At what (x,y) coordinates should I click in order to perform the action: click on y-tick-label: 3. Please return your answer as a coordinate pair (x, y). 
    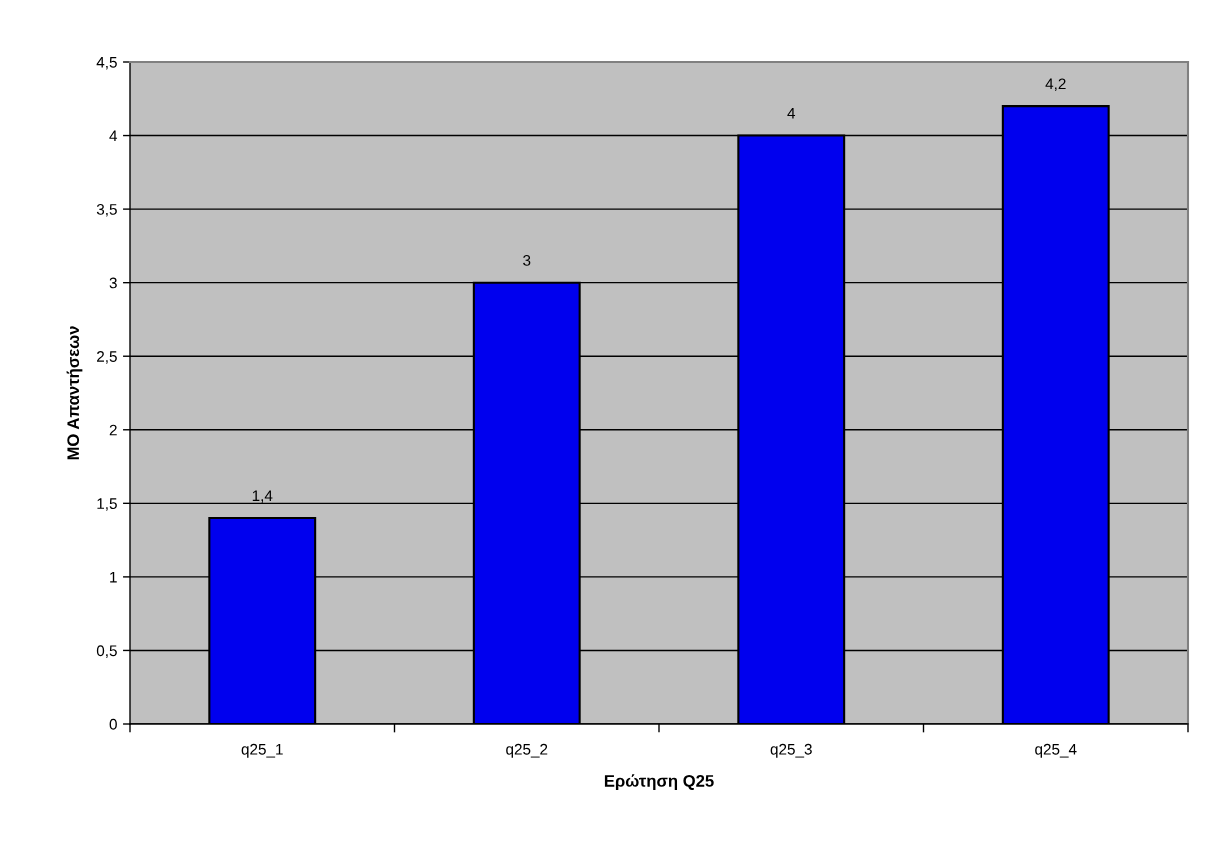
    Looking at the image, I should click on (113, 283).